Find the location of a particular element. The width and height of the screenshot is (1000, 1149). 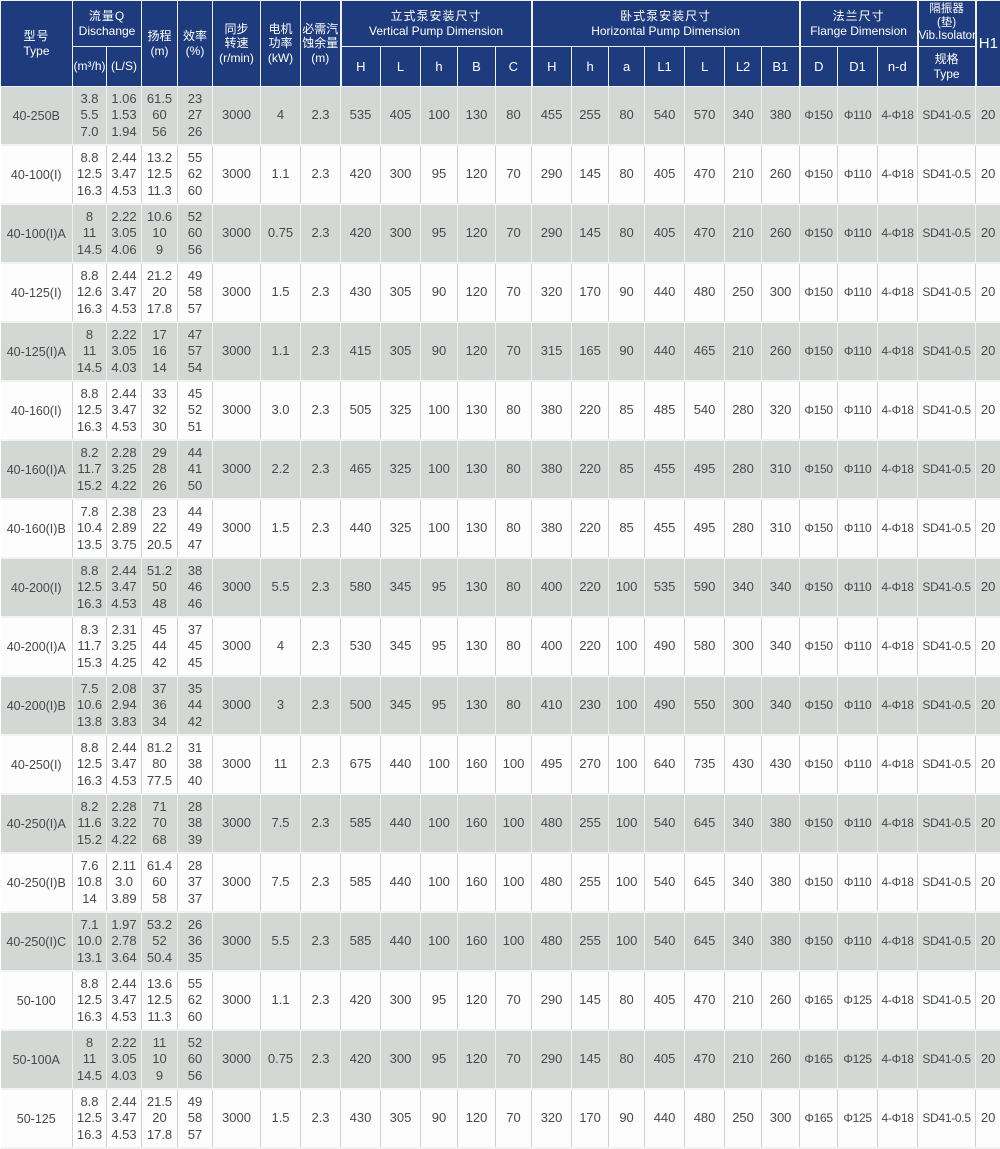

cell-hB1: 310 is located at coordinates (781, 469).